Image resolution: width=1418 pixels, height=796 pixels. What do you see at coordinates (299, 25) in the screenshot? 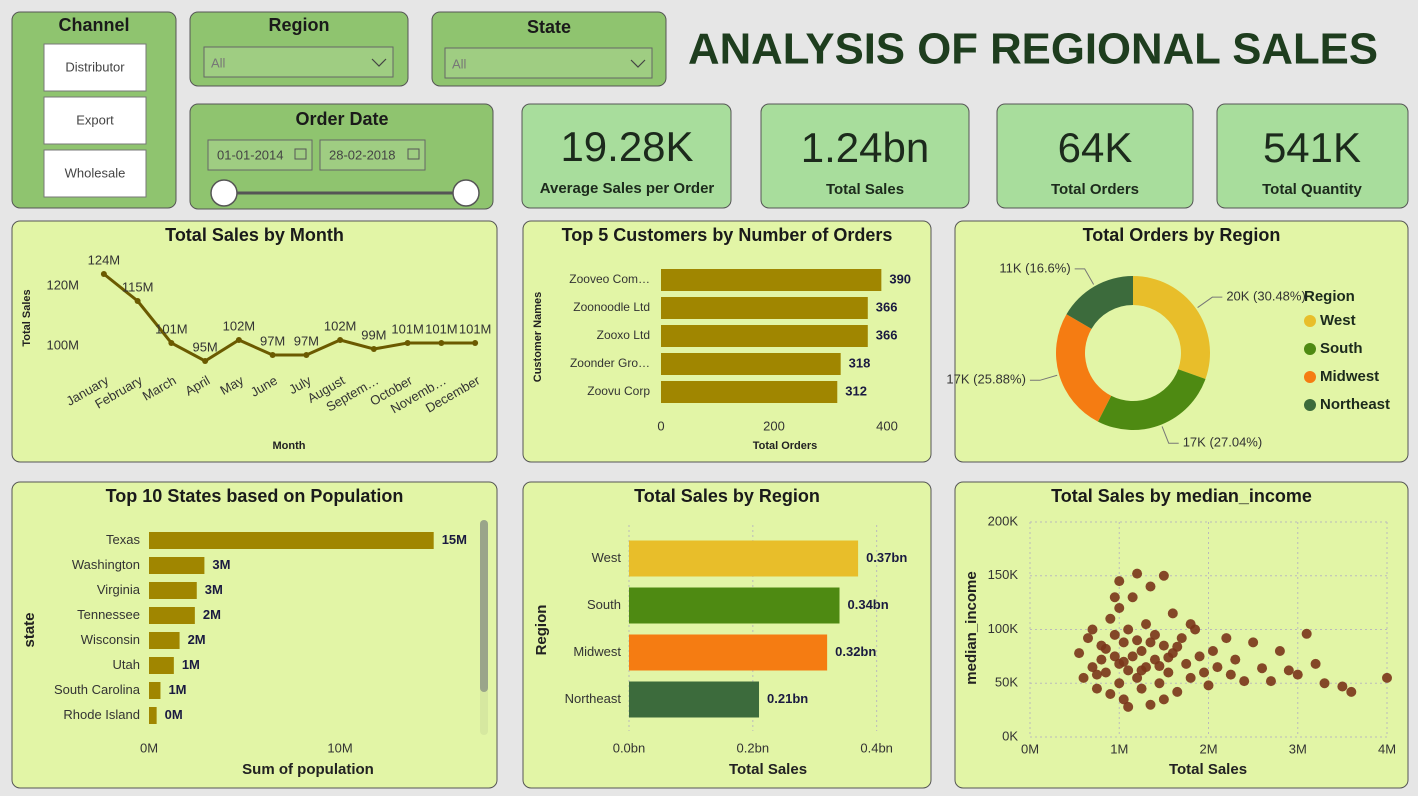
I see `region-title: Region` at bounding box center [299, 25].